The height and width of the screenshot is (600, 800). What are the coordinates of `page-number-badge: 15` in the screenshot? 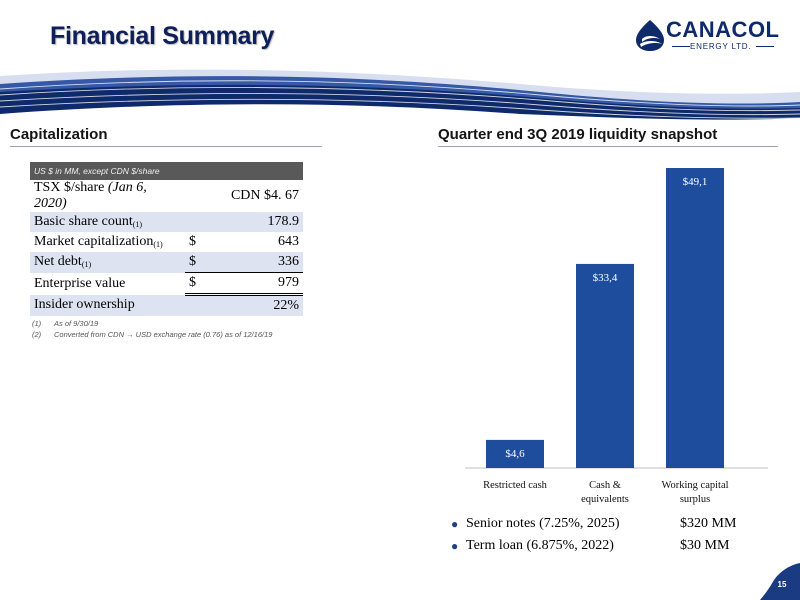 It's located at (780, 581).